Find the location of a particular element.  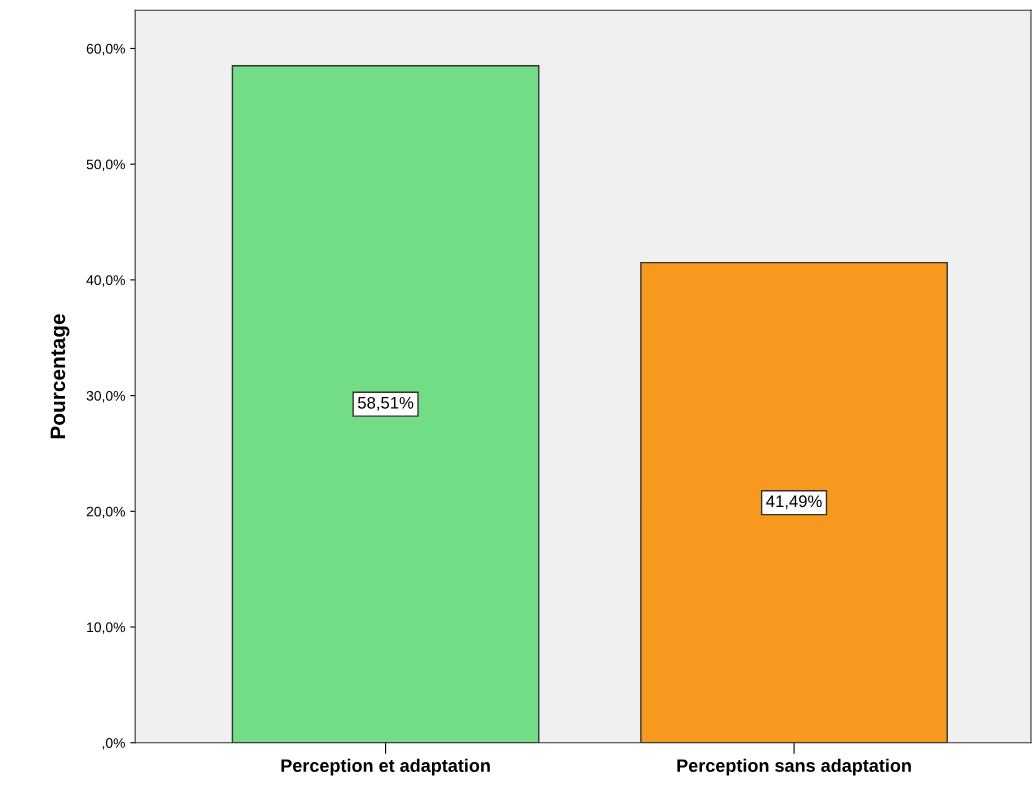

x-tick-label: Perception sans adaptation is located at coordinates (794, 767).